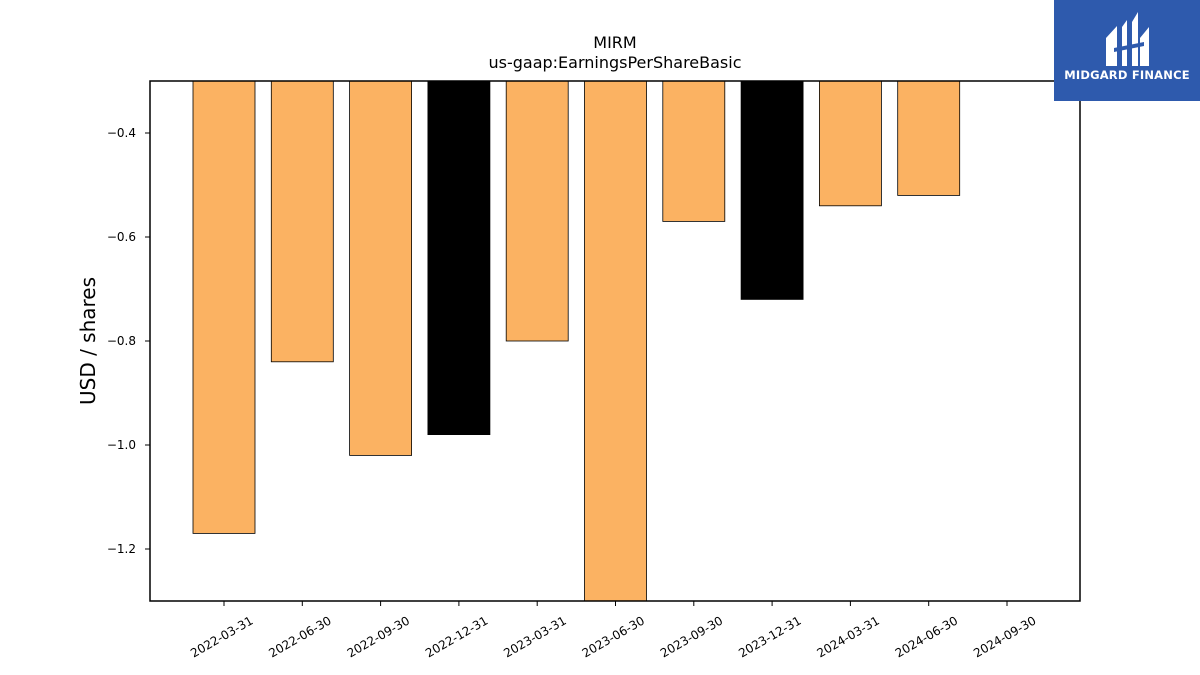 Image resolution: width=1200 pixels, height=675 pixels. What do you see at coordinates (121, 341) in the screenshot?
I see `y-tick-label: −0.8` at bounding box center [121, 341].